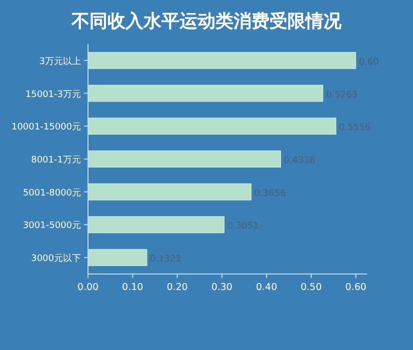 Image resolution: width=413 pixels, height=350 pixels. Describe the element at coordinates (56, 160) in the screenshot. I see `y-tick-label: 8001-1万元` at that location.